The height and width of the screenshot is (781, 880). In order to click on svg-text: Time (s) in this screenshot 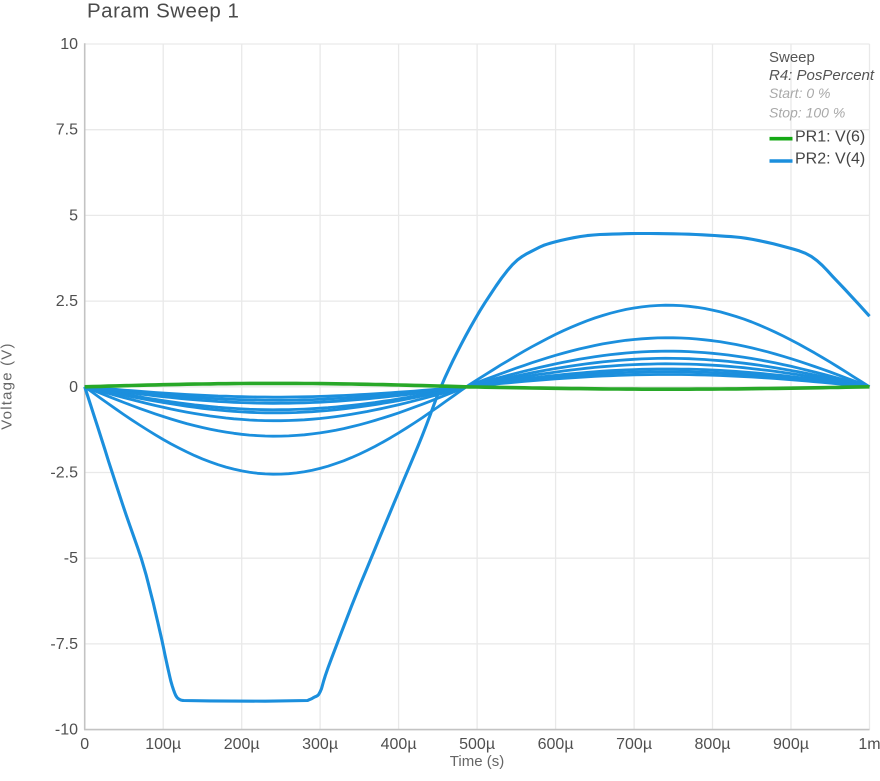, I will do `click(477, 761)`.